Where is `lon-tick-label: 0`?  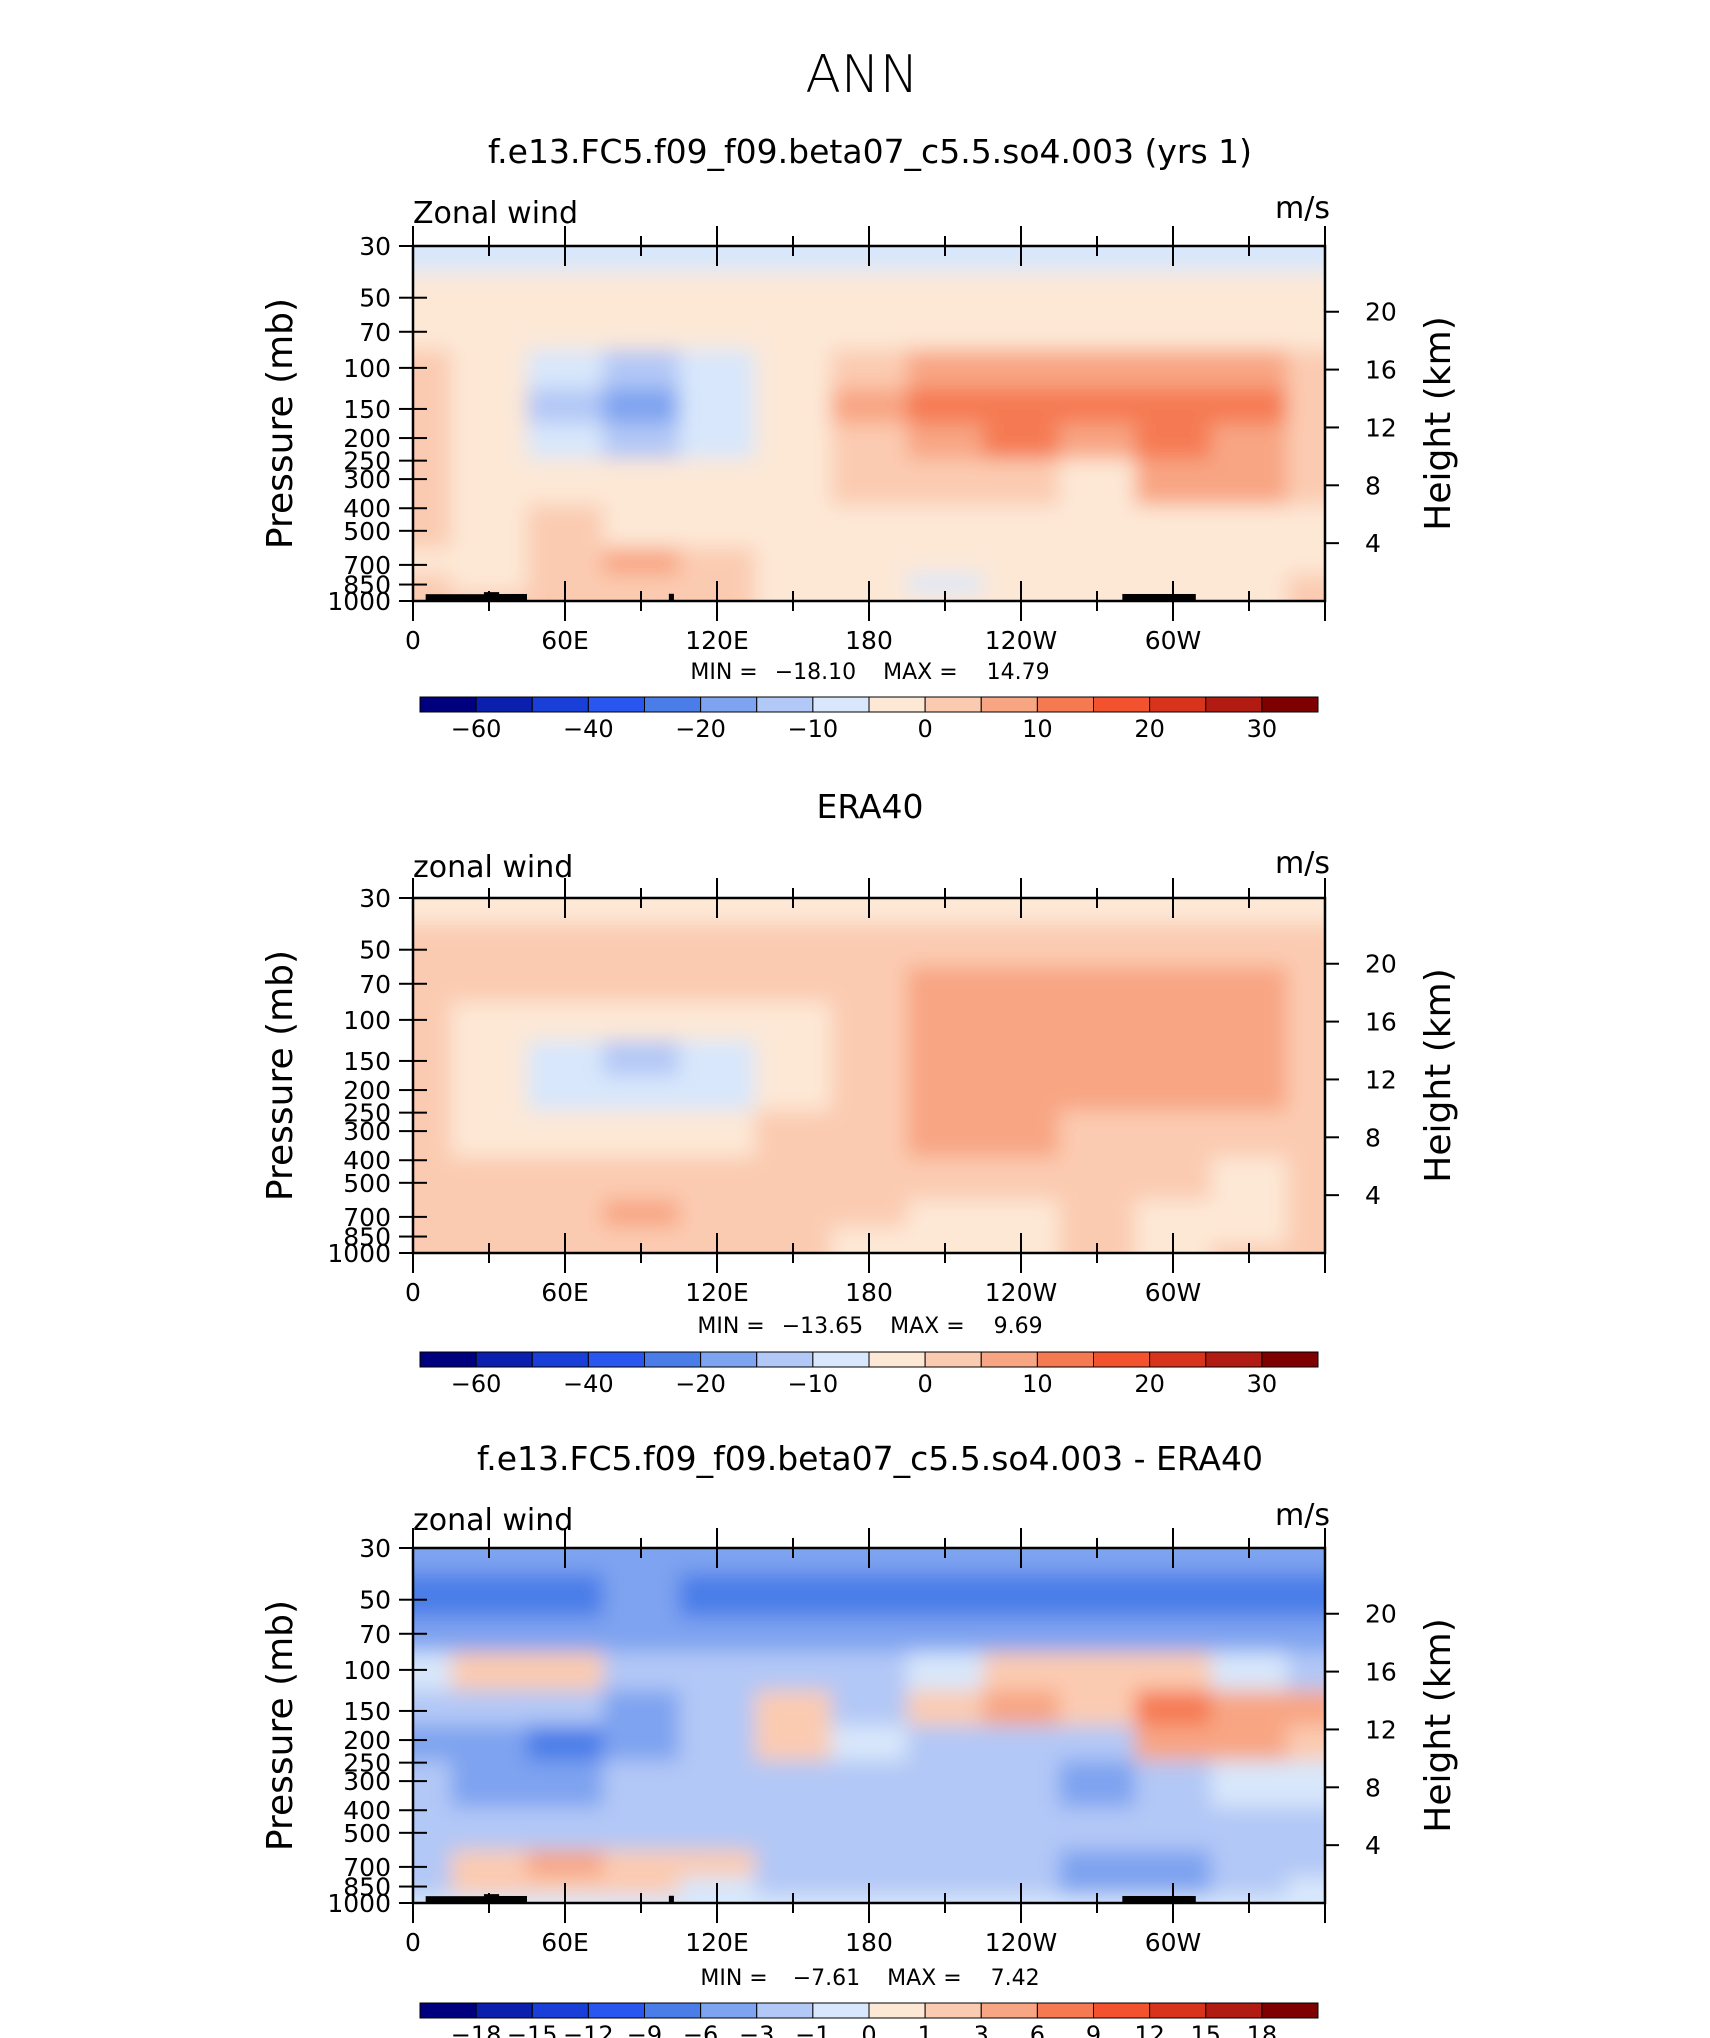
lon-tick-label: 0 is located at coordinates (413, 1292).